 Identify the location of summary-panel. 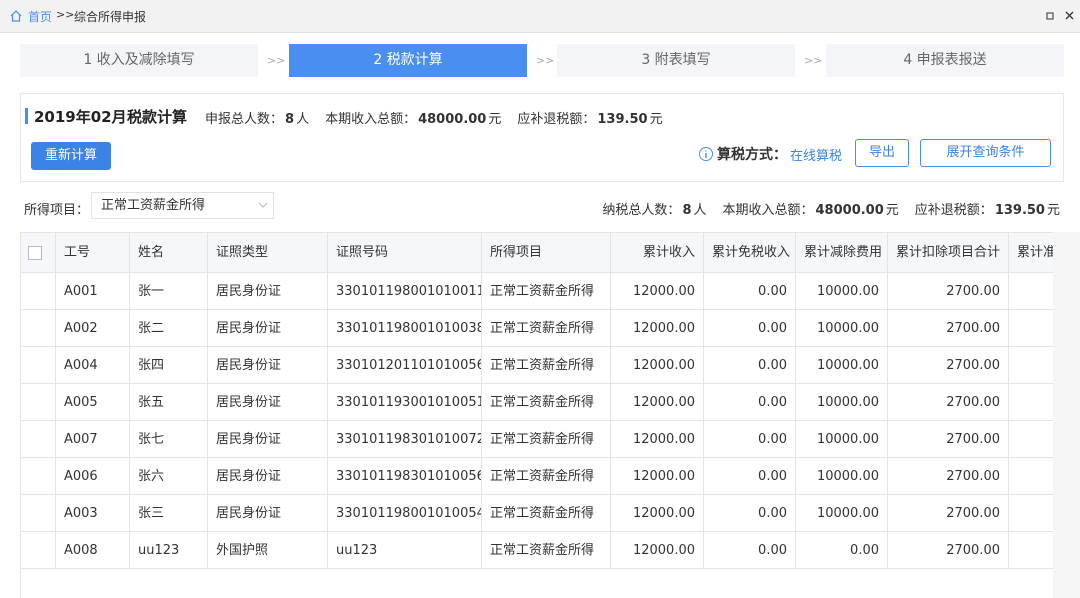
(542, 137).